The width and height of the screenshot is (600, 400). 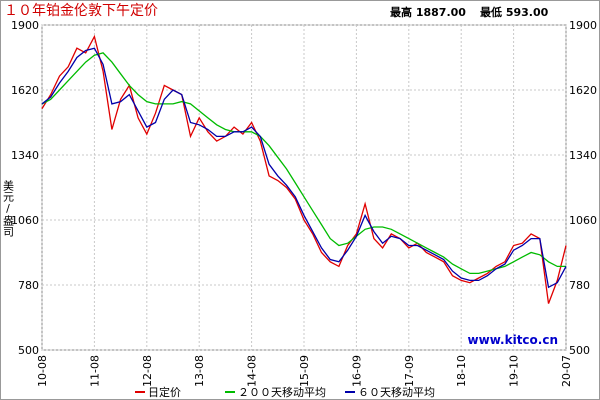 I want to click on x-tick-label: 13-08, so click(x=199, y=371).